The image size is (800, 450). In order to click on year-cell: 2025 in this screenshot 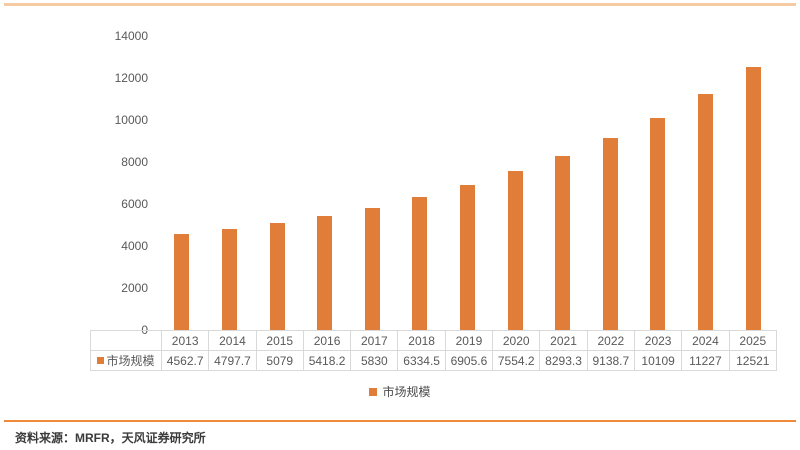, I will do `click(753, 340)`.